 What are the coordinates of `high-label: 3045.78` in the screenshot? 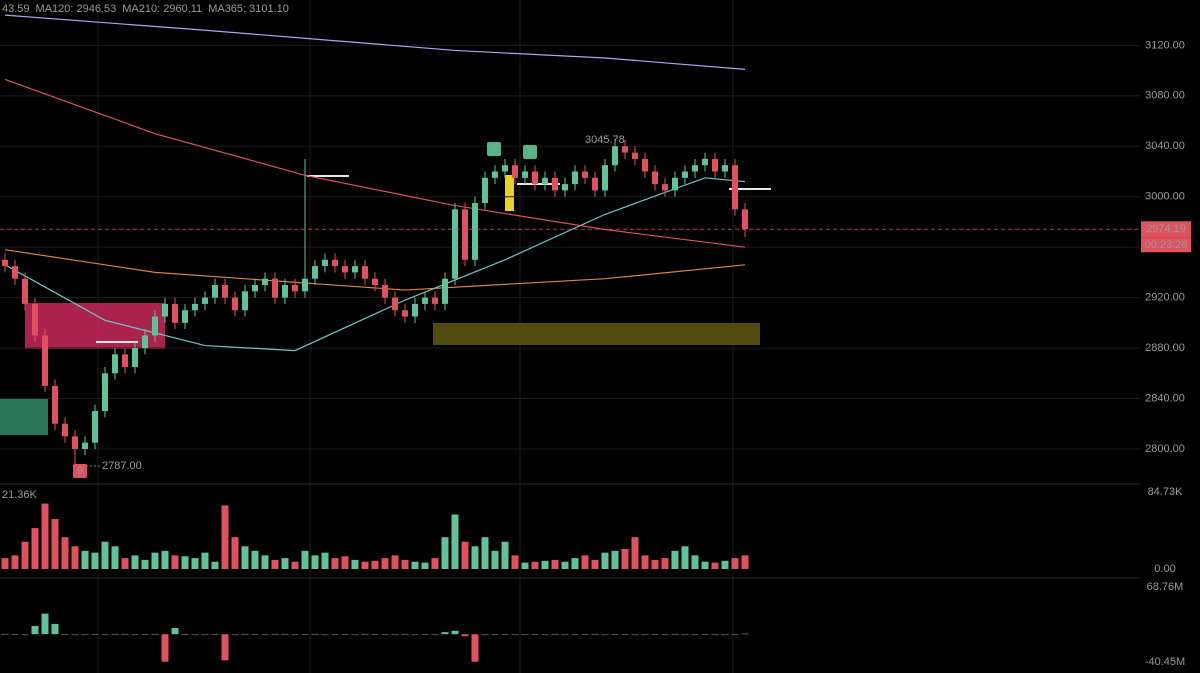 It's located at (605, 140).